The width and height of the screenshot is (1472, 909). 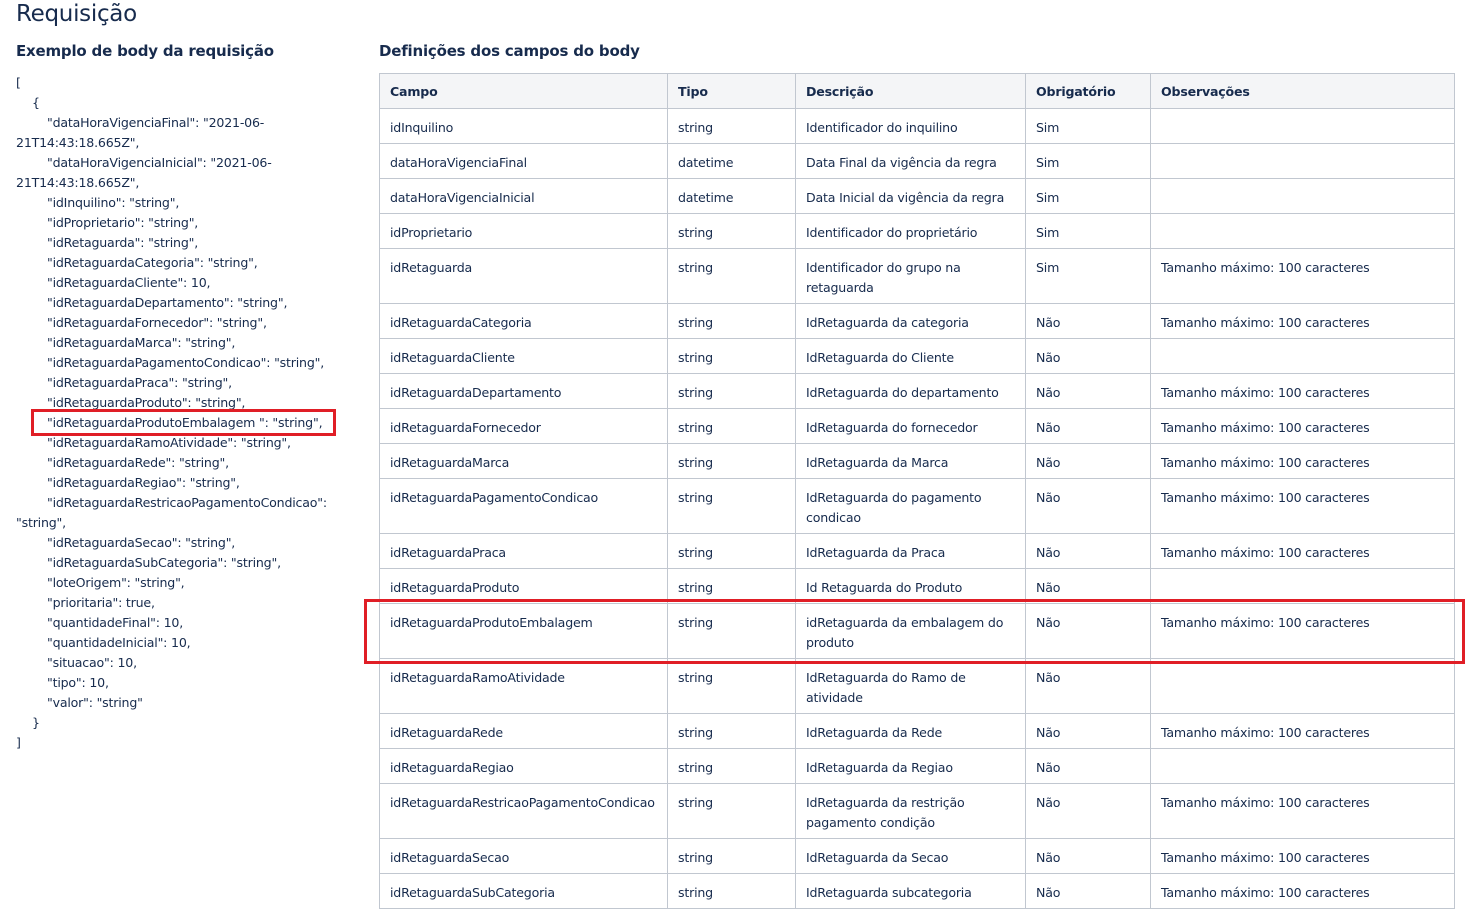 I want to click on table-cell: idRetaguardaRede, so click(x=523, y=731).